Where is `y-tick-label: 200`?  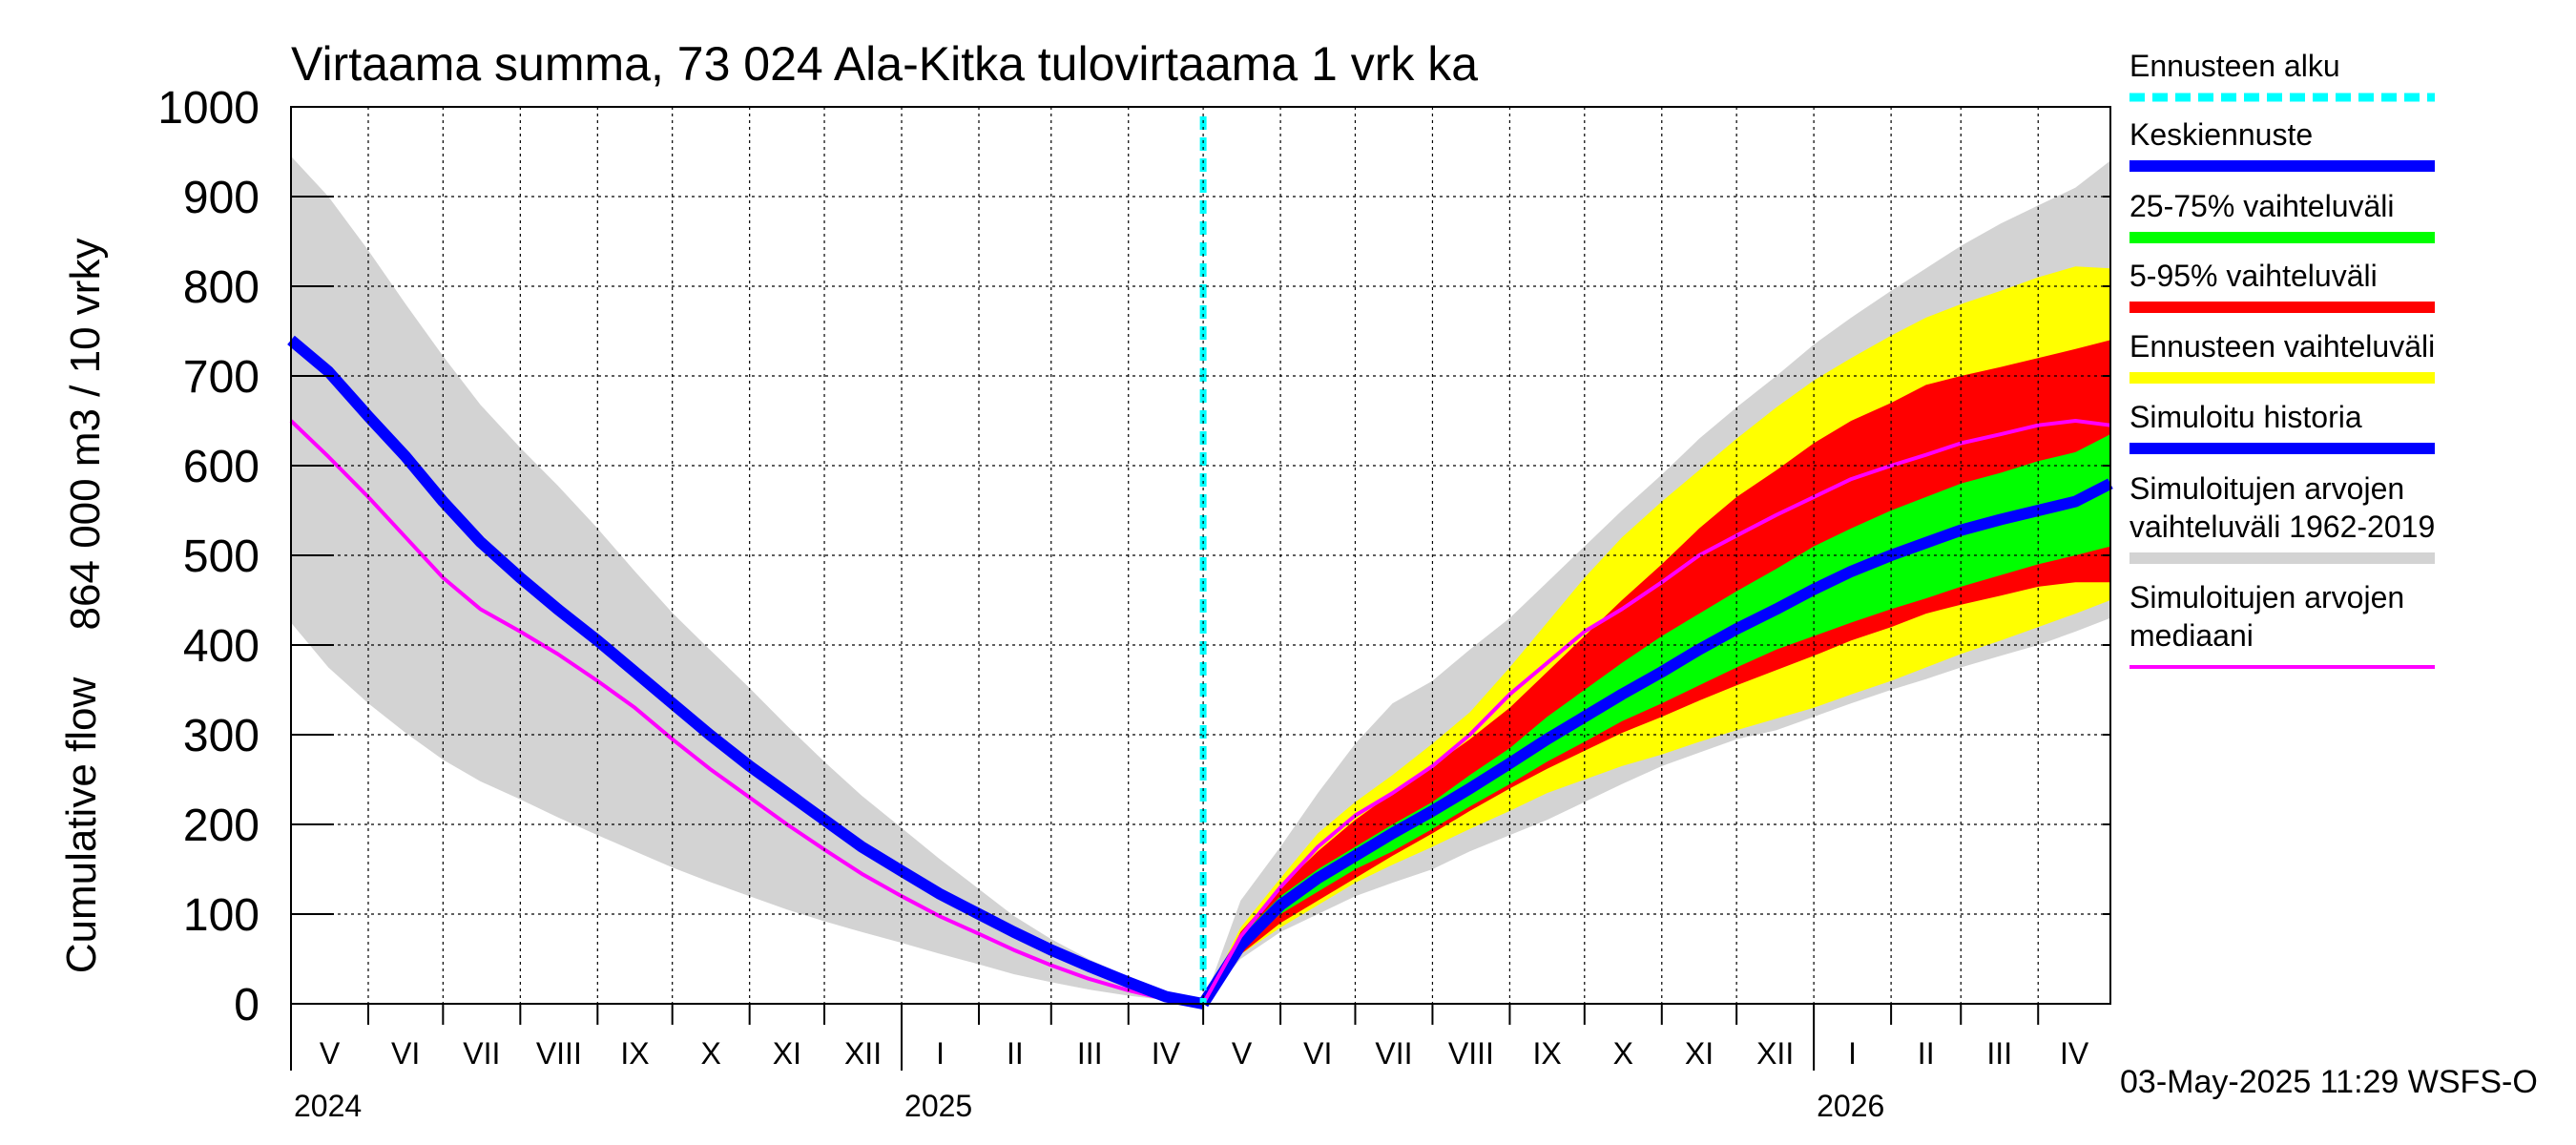 y-tick-label: 200 is located at coordinates (221, 826).